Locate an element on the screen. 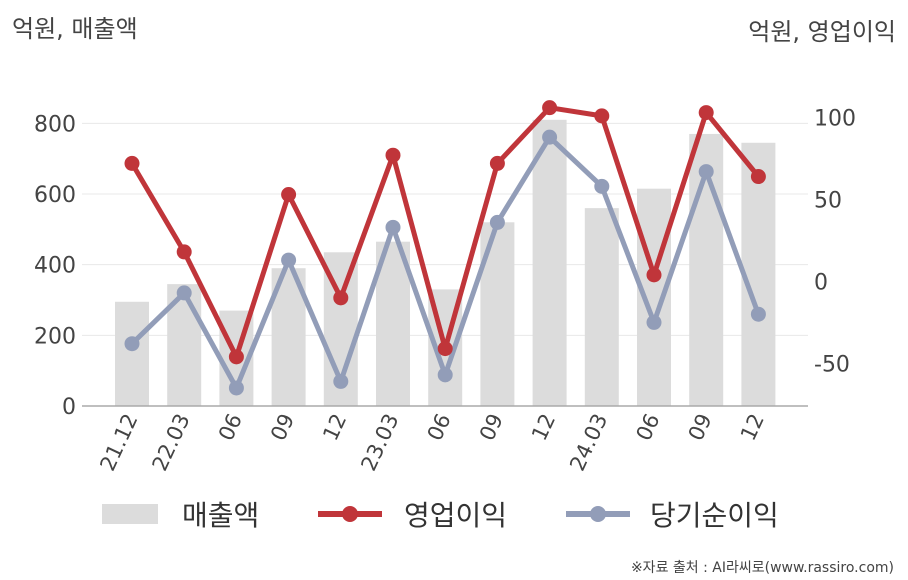  right-y-tick-label: 50 is located at coordinates (828, 200).